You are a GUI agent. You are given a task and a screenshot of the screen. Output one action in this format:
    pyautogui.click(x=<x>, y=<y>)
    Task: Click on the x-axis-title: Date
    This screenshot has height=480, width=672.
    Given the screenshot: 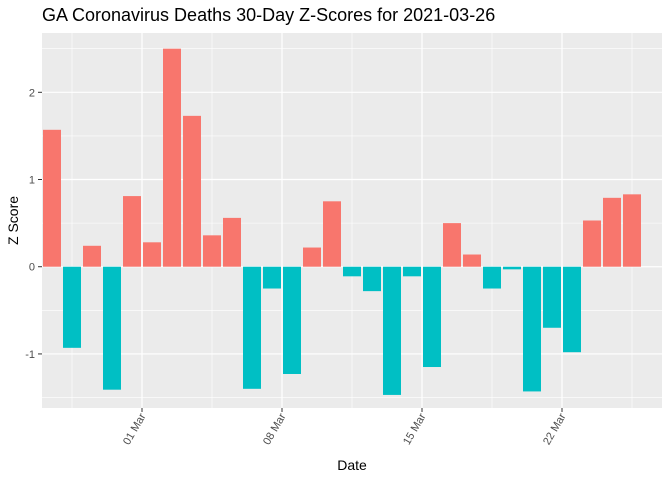 What is the action you would take?
    pyautogui.click(x=352, y=465)
    